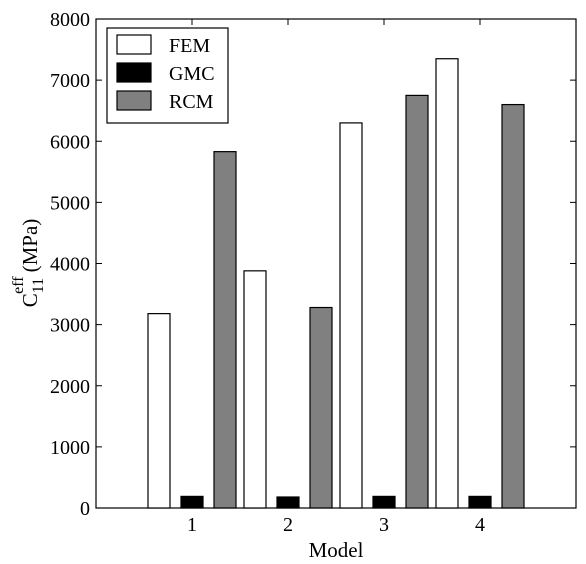  Describe the element at coordinates (18, 285) in the screenshot. I see `y-axis-label-superscript: eff` at that location.